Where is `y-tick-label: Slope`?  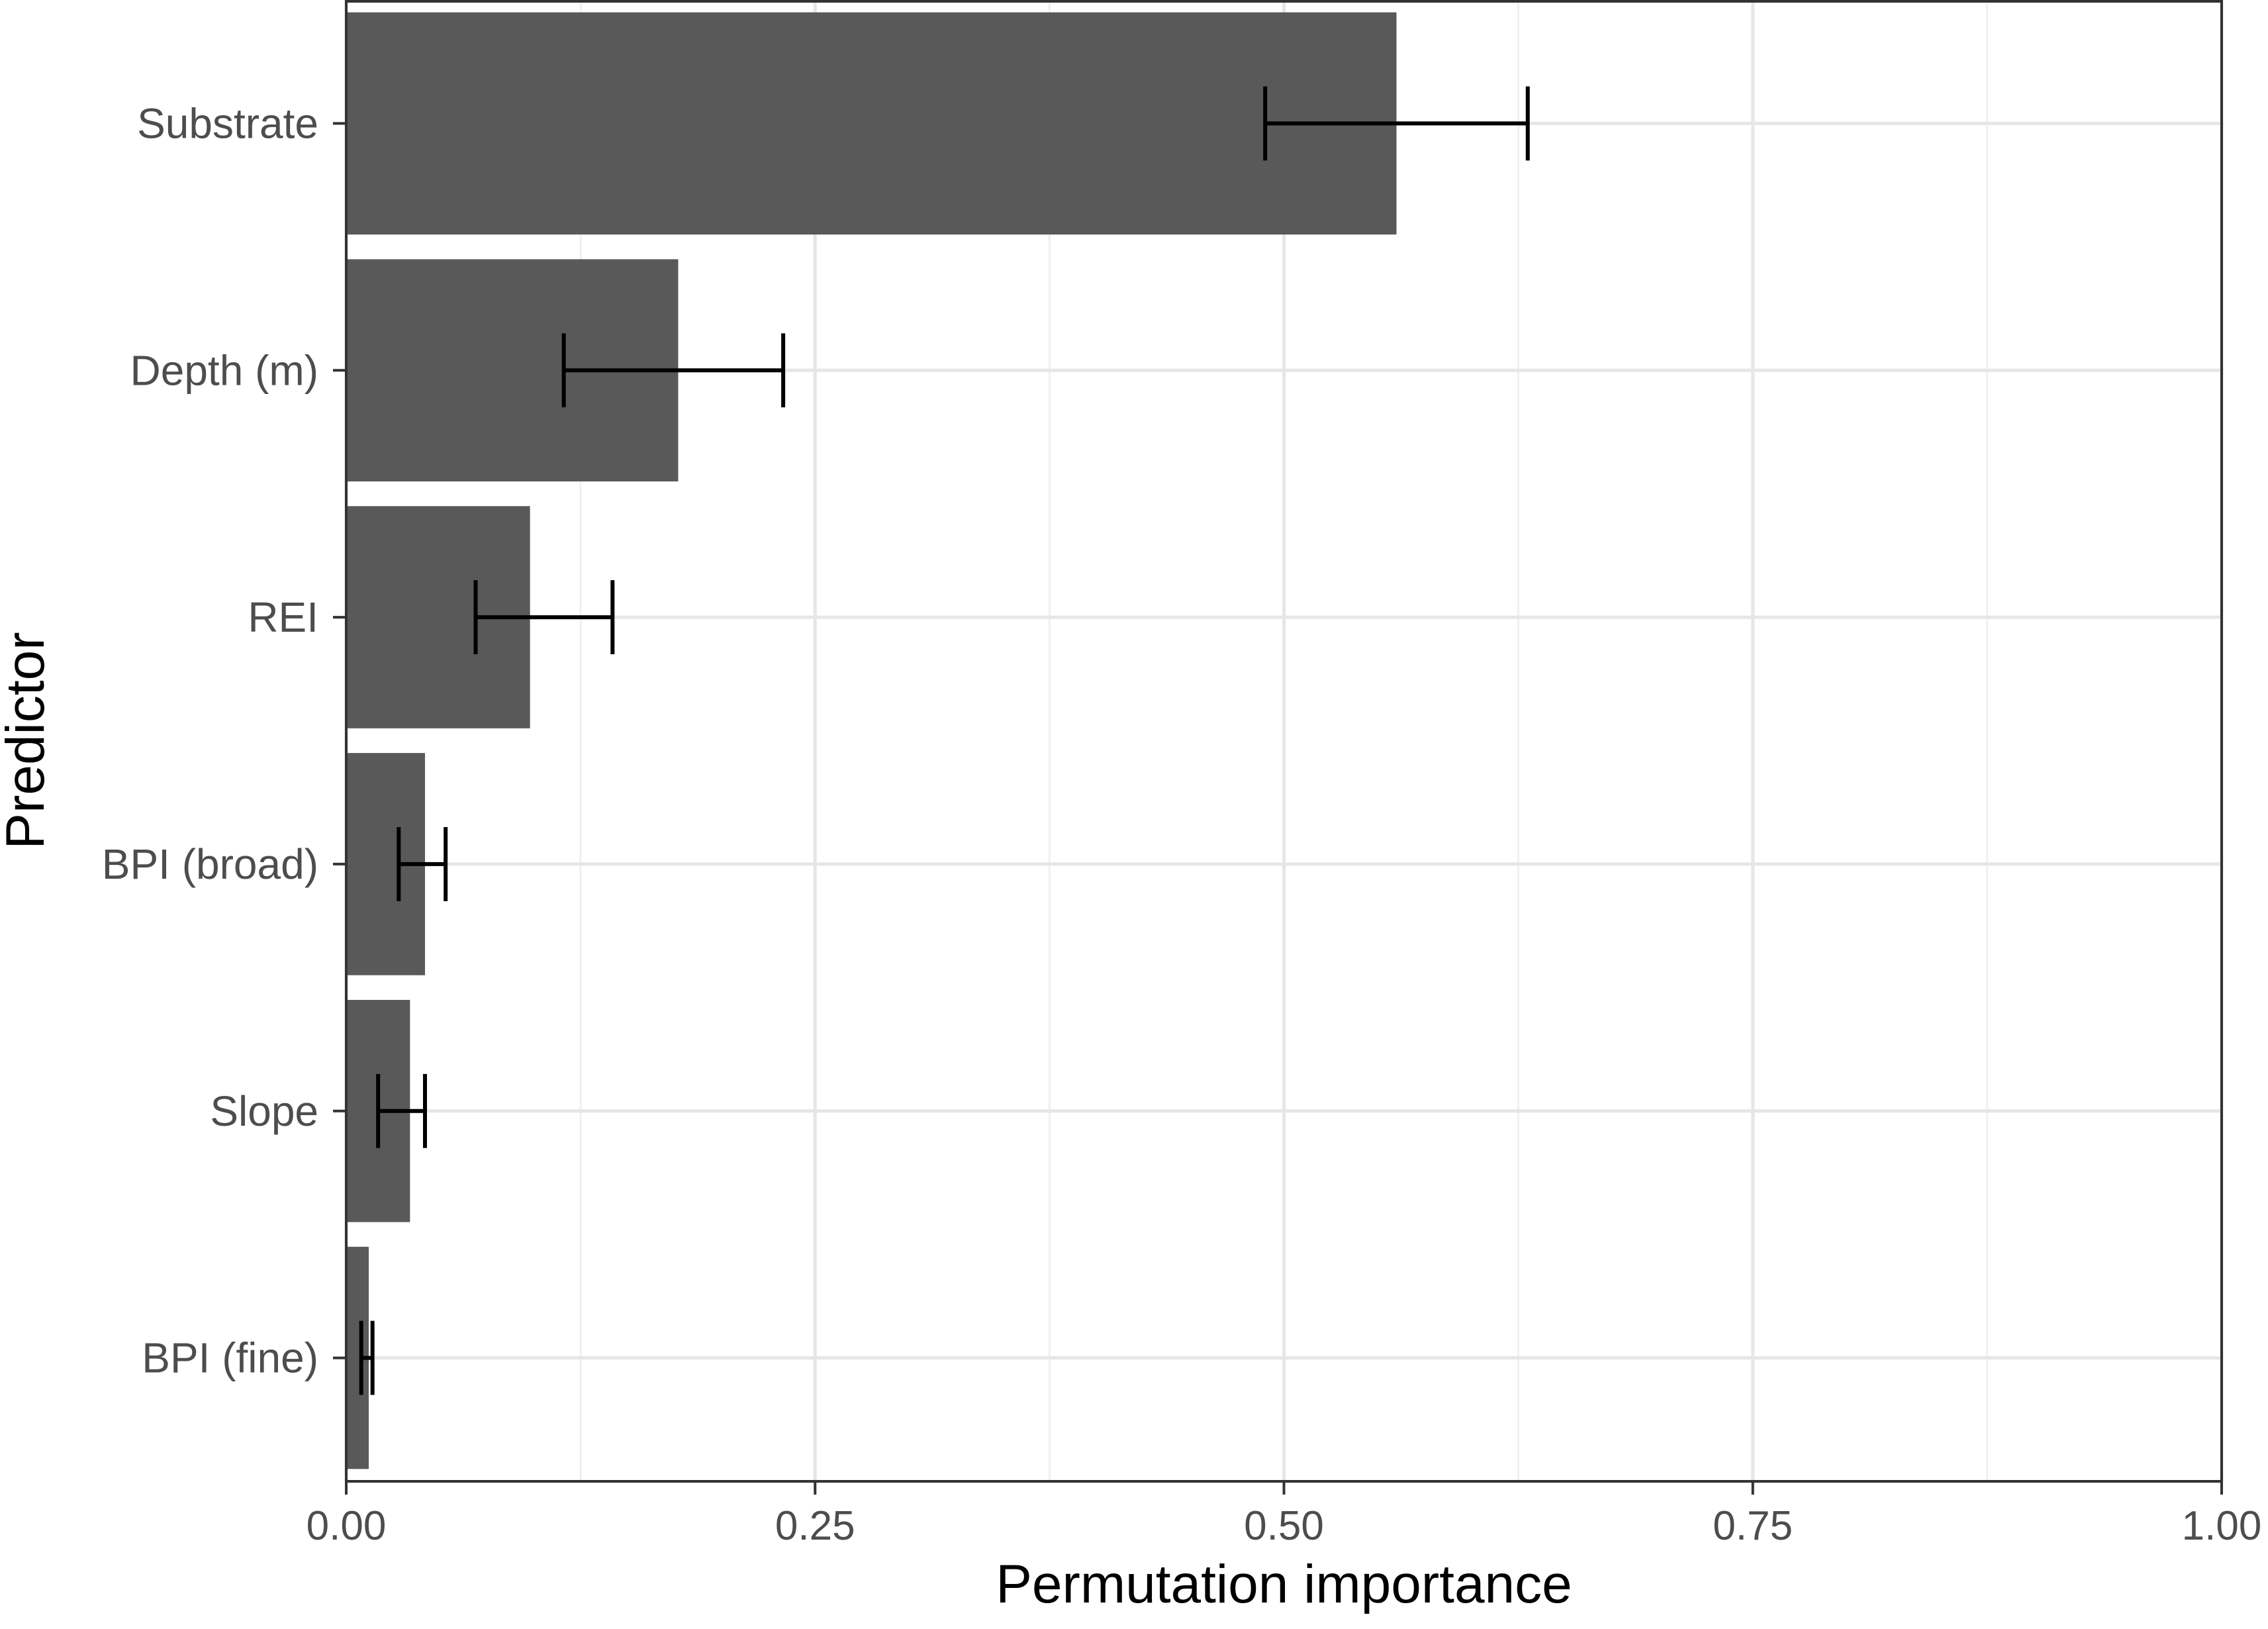 y-tick-label: Slope is located at coordinates (264, 1111).